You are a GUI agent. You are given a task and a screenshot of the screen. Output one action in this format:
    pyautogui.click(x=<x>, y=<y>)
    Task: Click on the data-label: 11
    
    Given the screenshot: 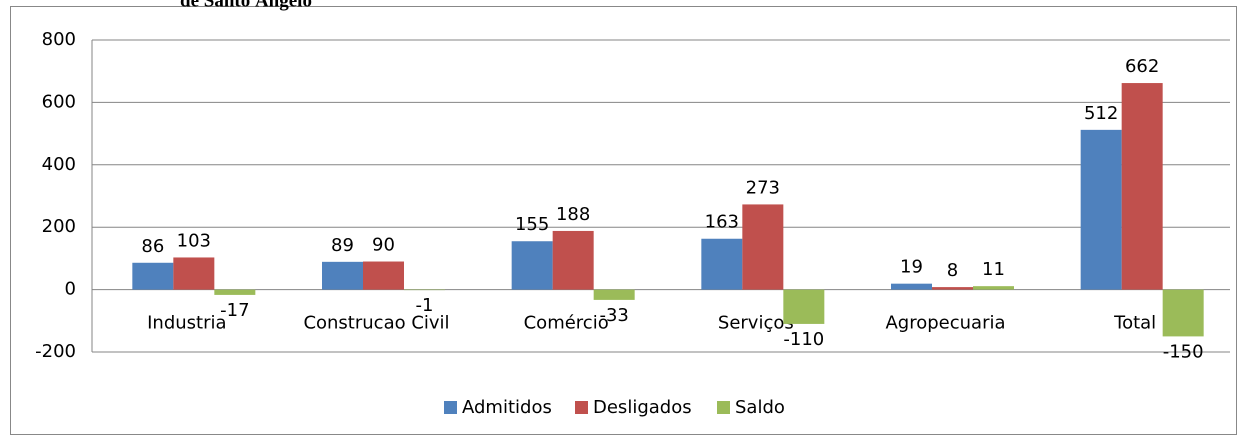 What is the action you would take?
    pyautogui.click(x=993, y=269)
    